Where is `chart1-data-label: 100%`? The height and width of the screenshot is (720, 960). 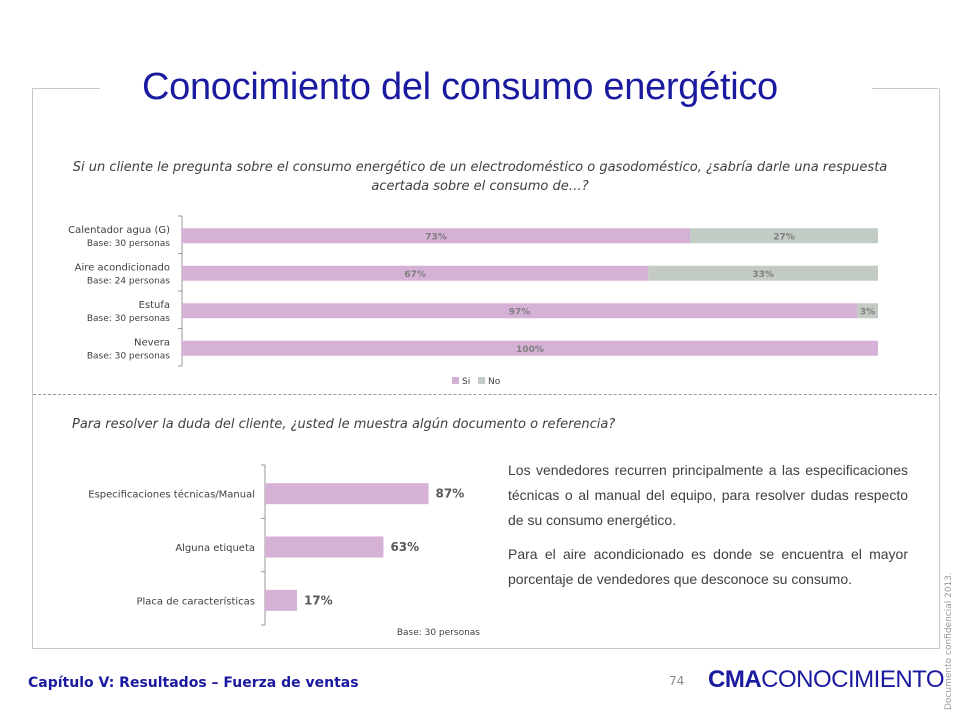
chart1-data-label: 100% is located at coordinates (530, 350).